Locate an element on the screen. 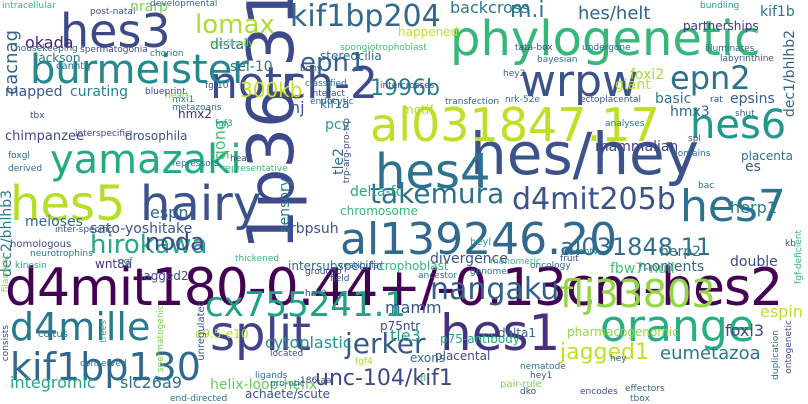 This screenshot has width=808, height=404. word: herp2 is located at coordinates (681, 252).